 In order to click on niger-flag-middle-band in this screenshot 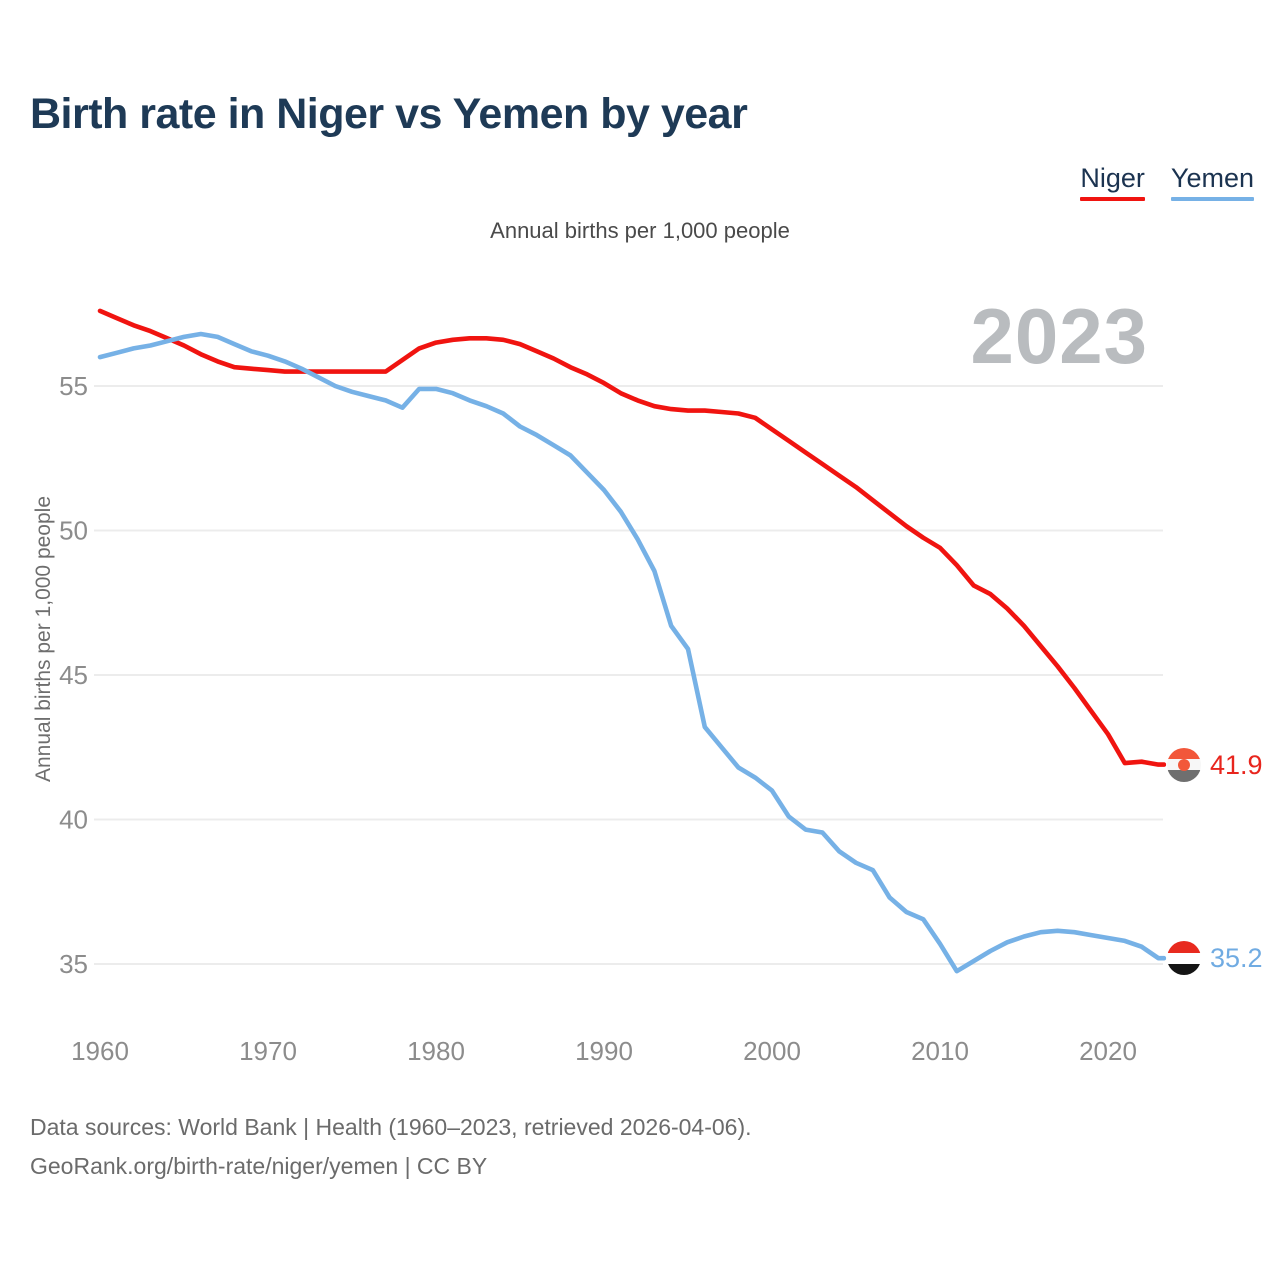, I will do `click(1184, 764)`.